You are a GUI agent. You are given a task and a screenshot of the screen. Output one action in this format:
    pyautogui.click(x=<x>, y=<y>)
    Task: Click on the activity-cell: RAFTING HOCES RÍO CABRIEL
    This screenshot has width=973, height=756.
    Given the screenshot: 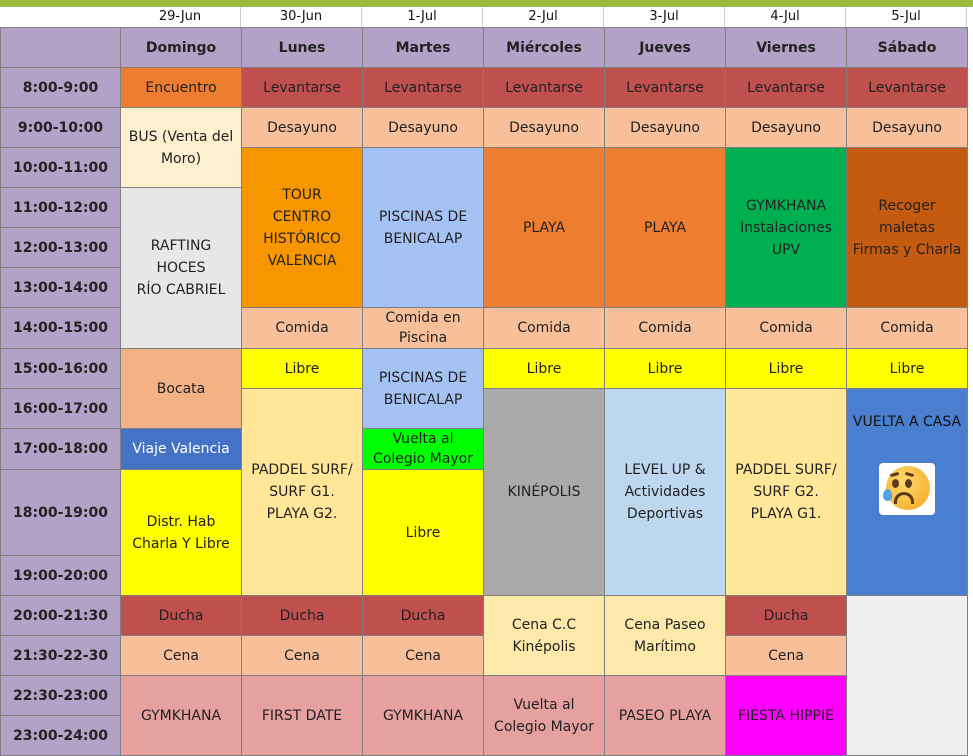 What is the action you would take?
    pyautogui.click(x=181, y=268)
    